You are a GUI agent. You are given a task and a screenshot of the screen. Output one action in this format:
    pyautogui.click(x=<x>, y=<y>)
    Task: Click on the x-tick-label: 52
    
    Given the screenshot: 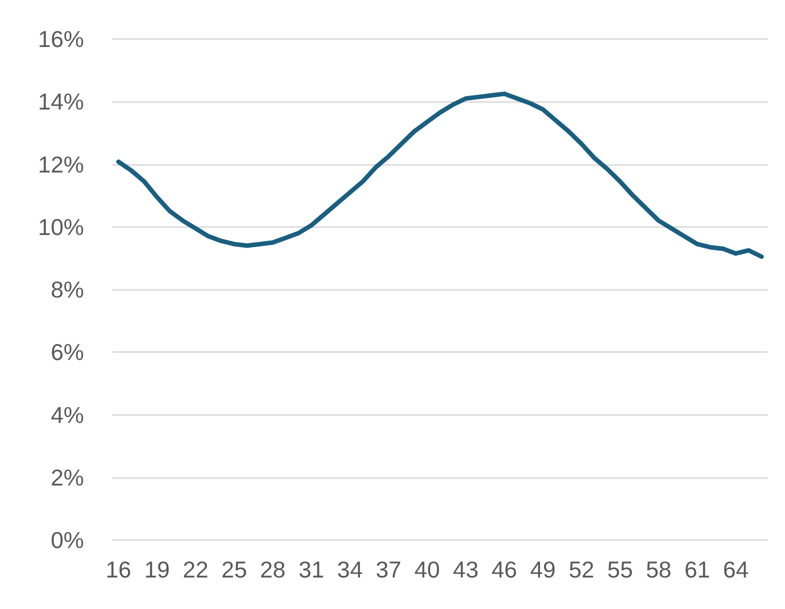 What is the action you would take?
    pyautogui.click(x=581, y=569)
    